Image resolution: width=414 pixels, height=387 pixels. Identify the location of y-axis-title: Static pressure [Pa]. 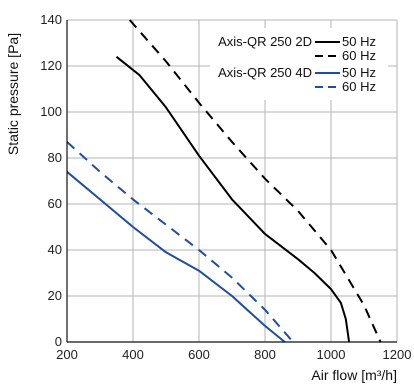
(13, 94).